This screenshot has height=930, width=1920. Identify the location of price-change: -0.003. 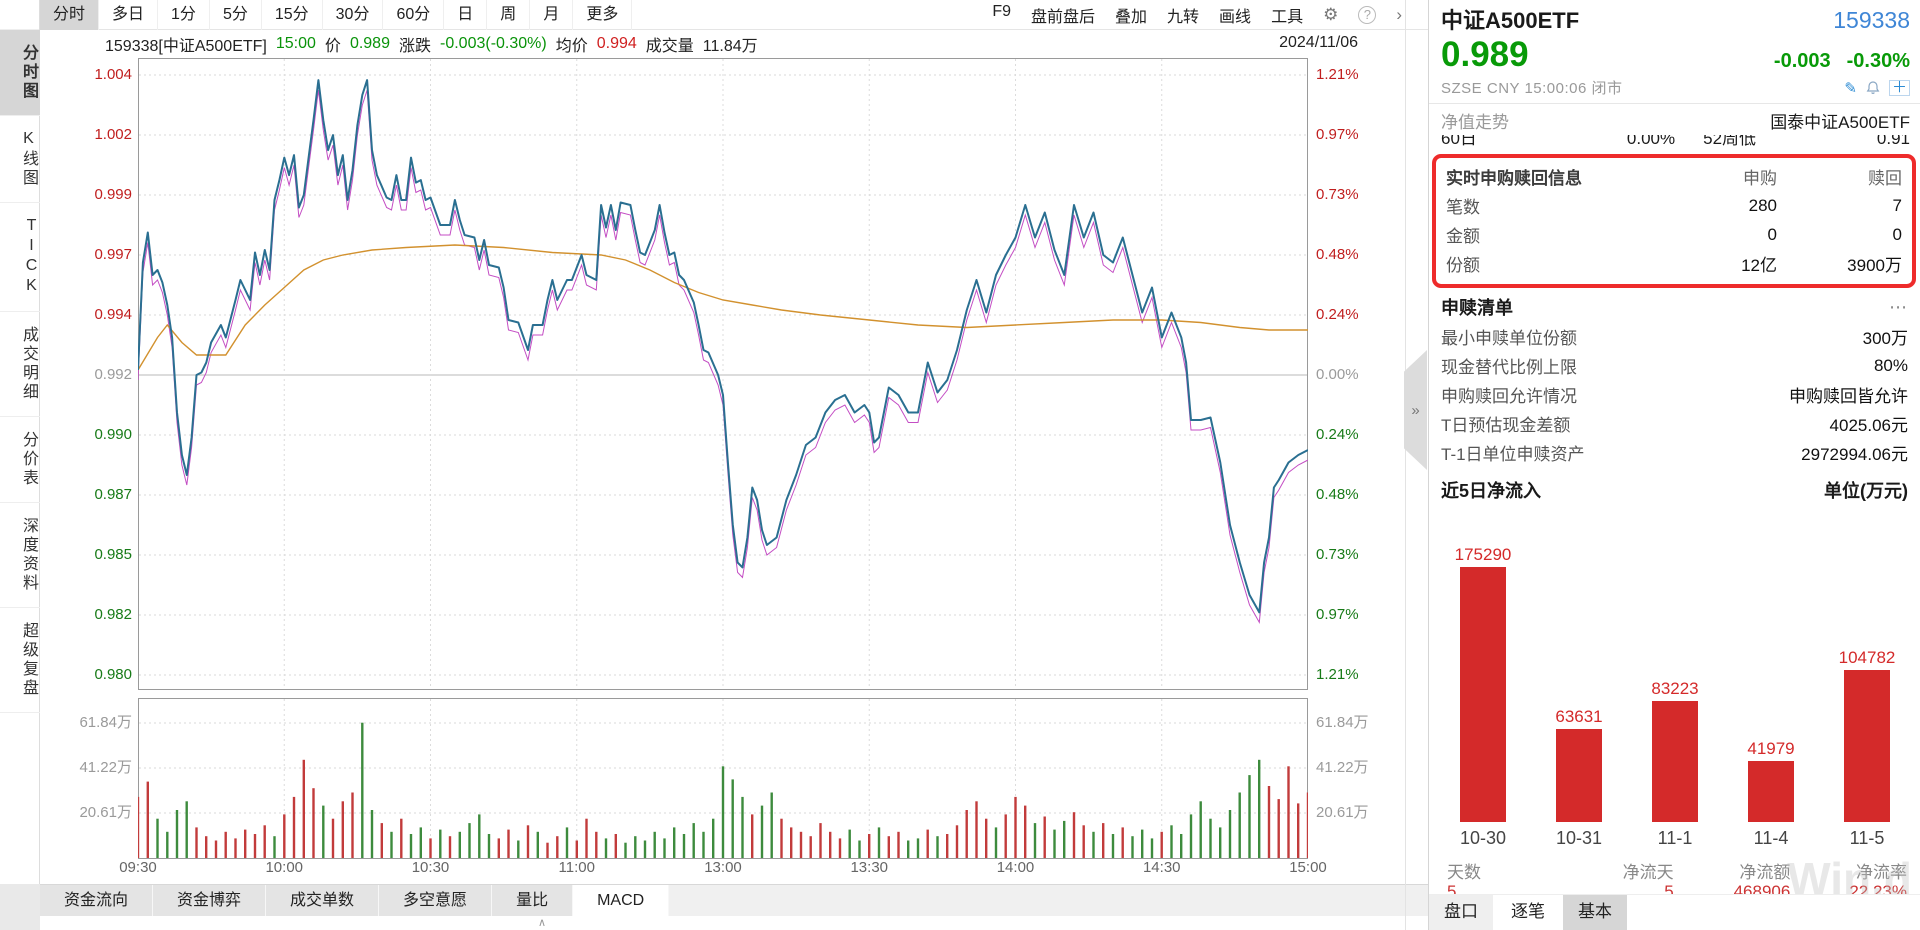
(1802, 61).